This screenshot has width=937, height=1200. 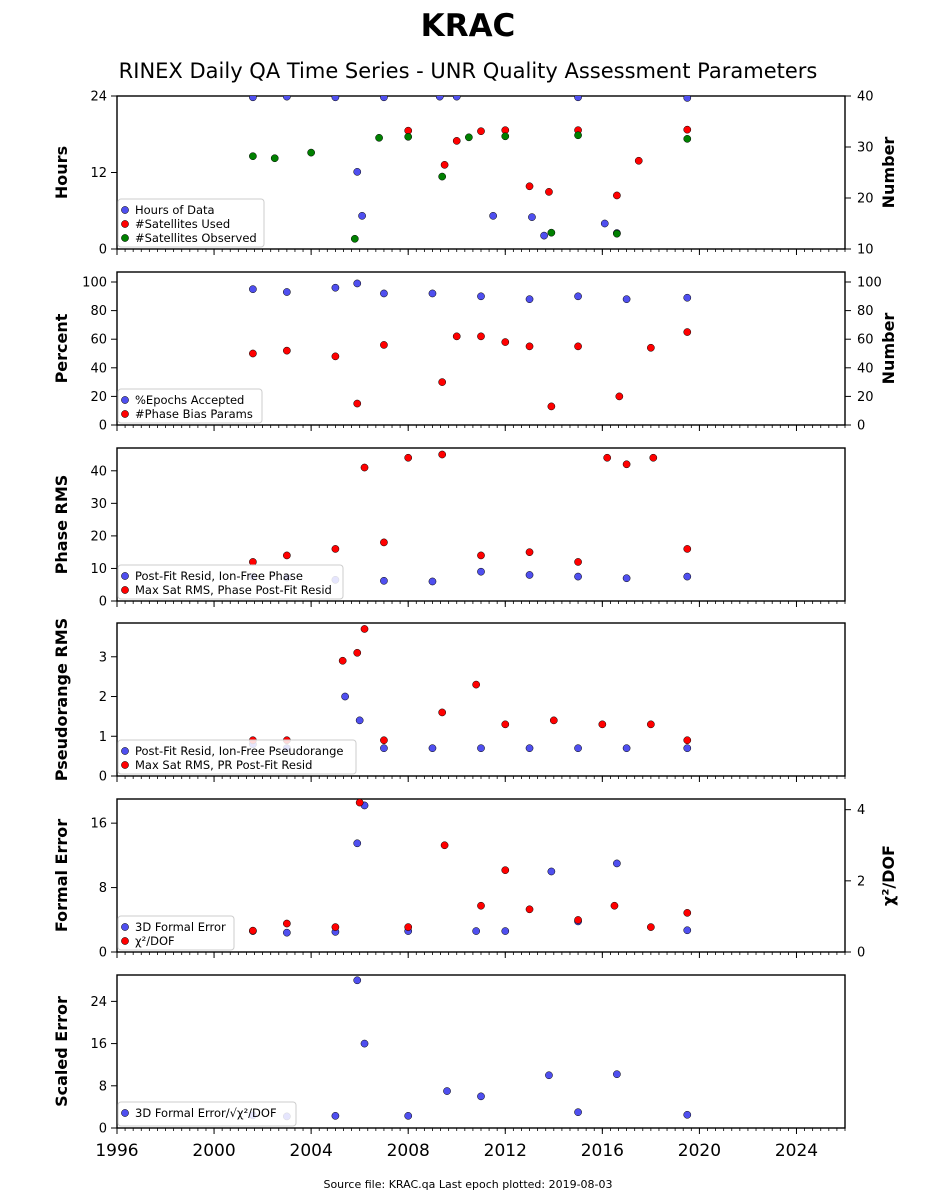 What do you see at coordinates (888, 349) in the screenshot?
I see `y-right-axis-label: Number` at bounding box center [888, 349].